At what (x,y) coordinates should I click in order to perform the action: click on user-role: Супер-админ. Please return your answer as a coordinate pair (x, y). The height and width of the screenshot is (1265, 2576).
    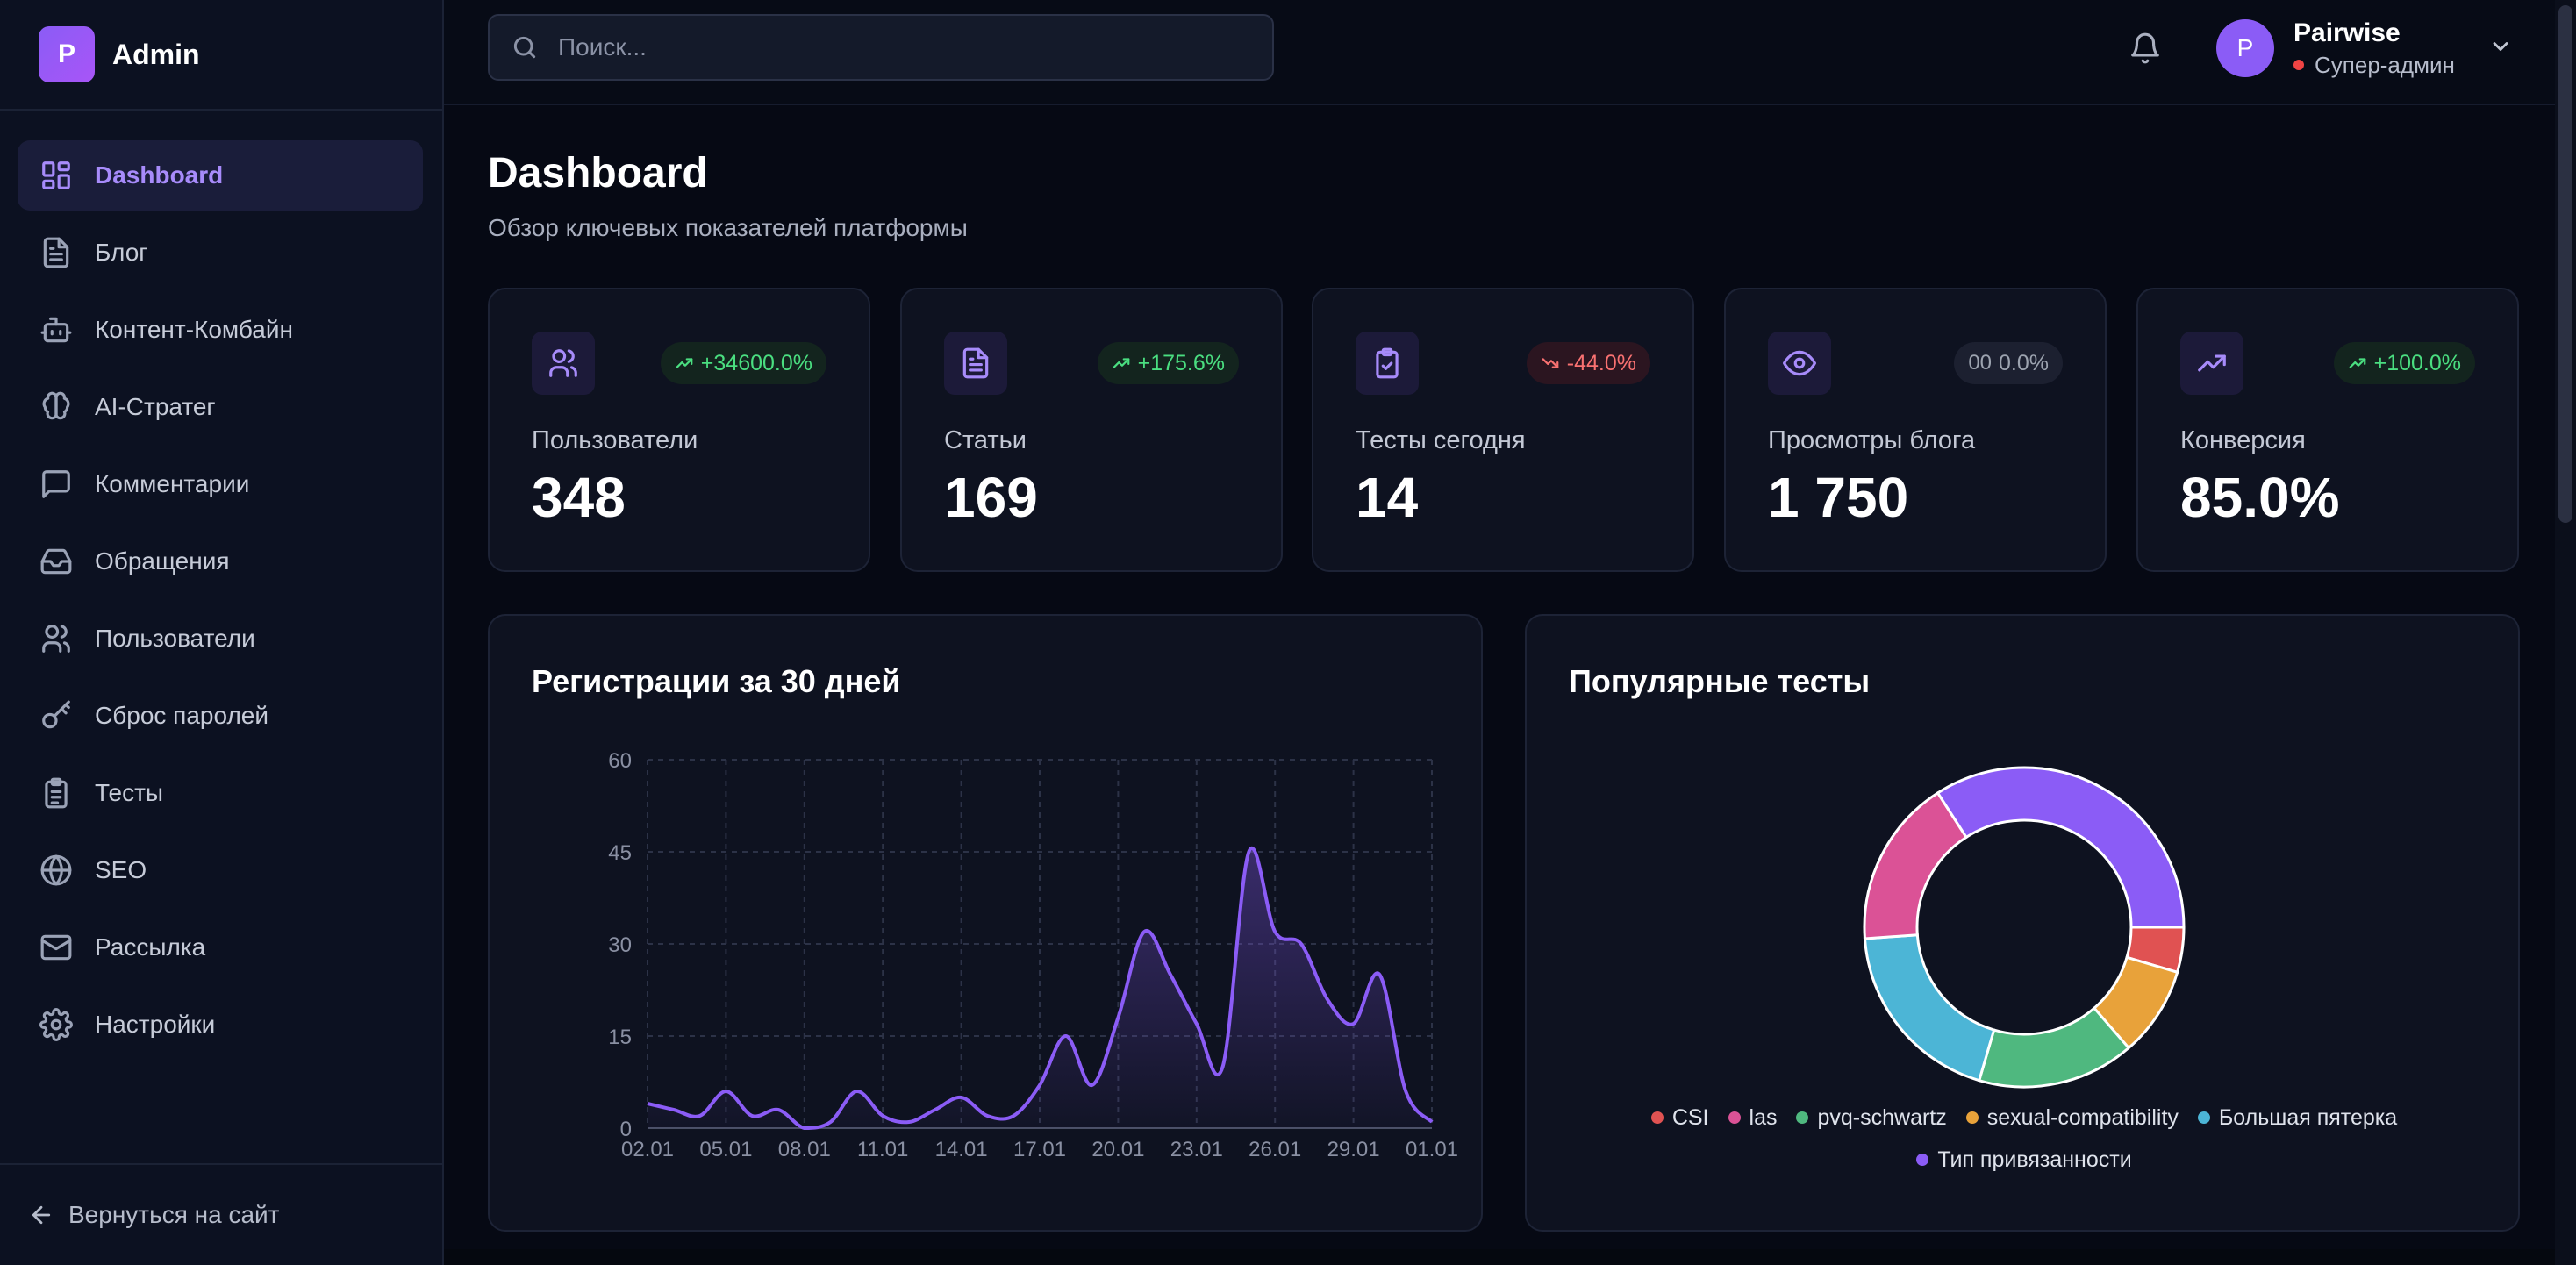
    Looking at the image, I should click on (2374, 65).